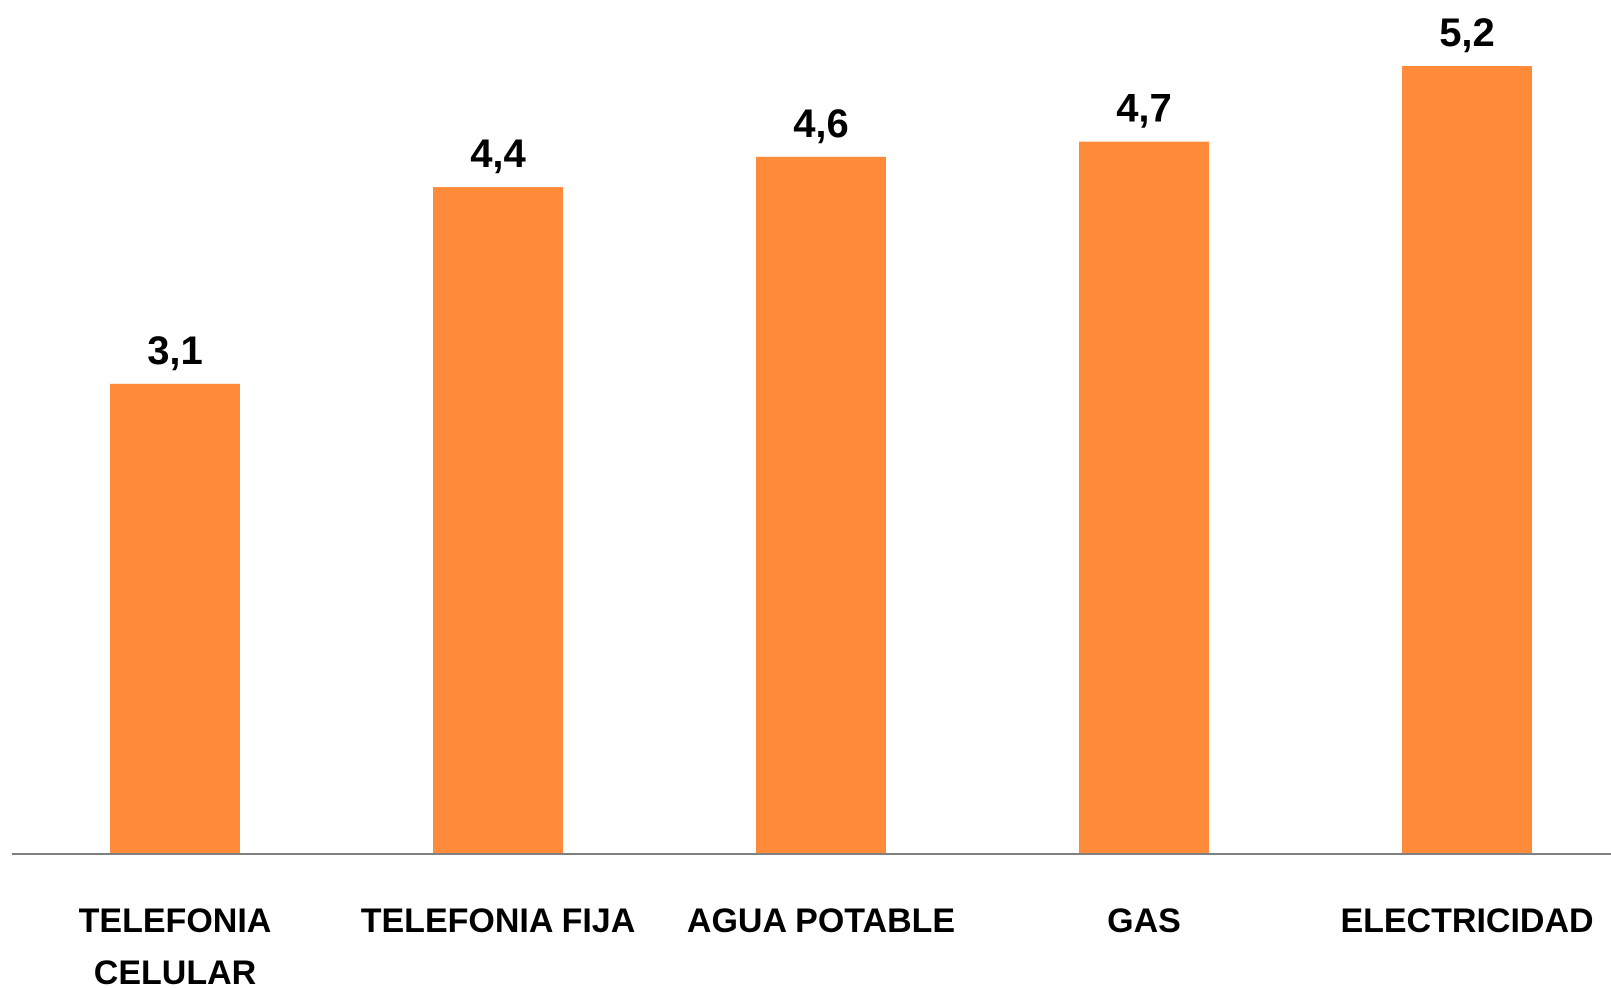 This screenshot has width=1611, height=988. I want to click on data-label: 5,2, so click(1467, 33).